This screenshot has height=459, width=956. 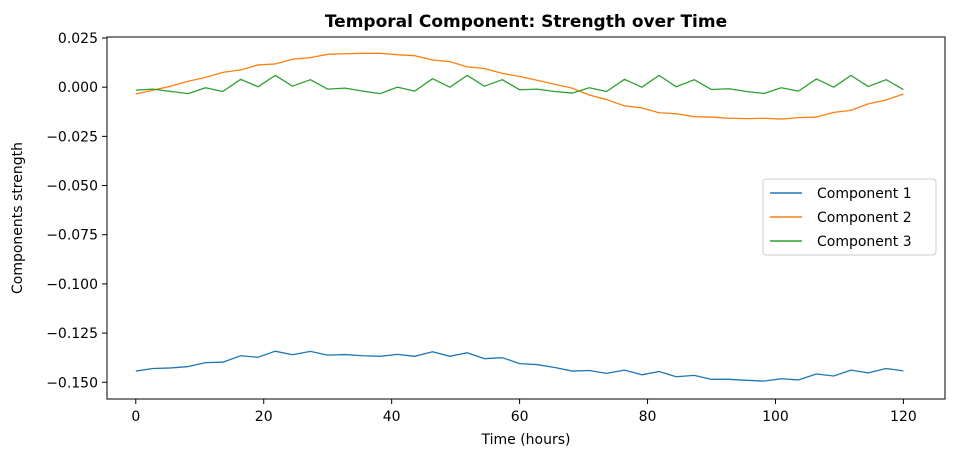 I want to click on x-axis-ticks: 0 20 40 60 80 100 120, so click(x=524, y=412).